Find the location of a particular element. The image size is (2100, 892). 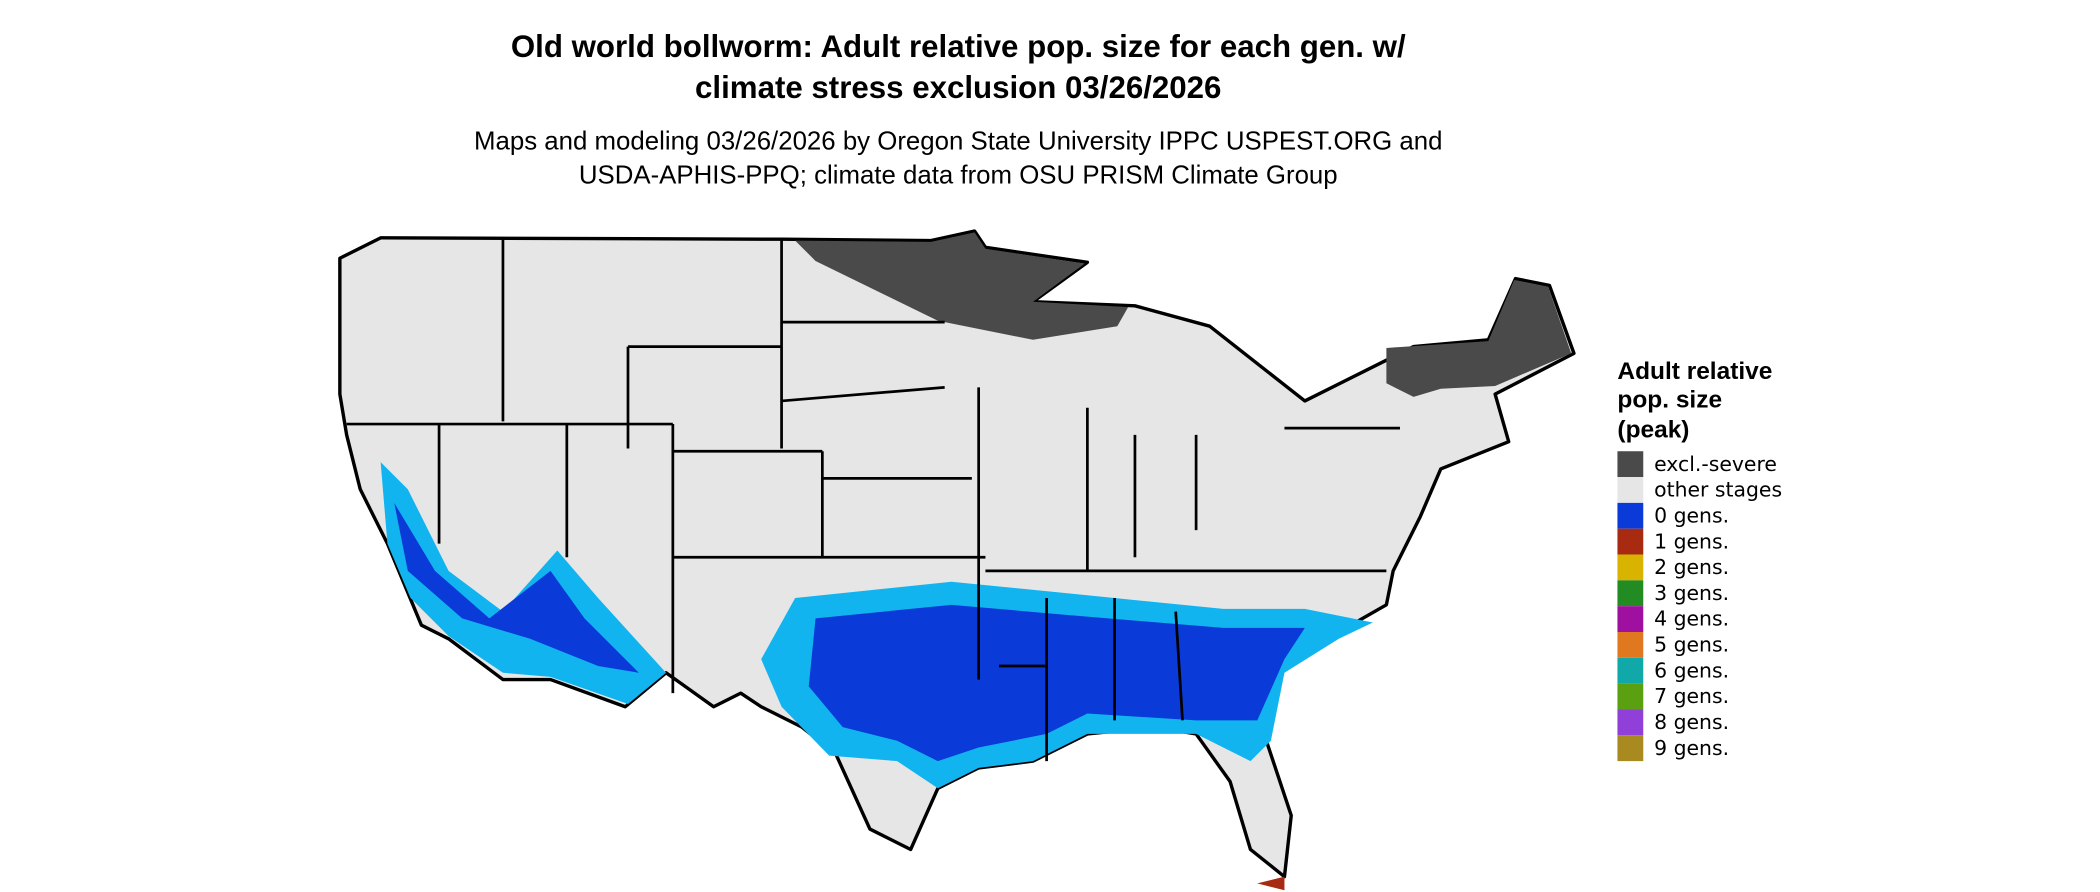

legend-title-line: Adult relative is located at coordinates (1694, 371).